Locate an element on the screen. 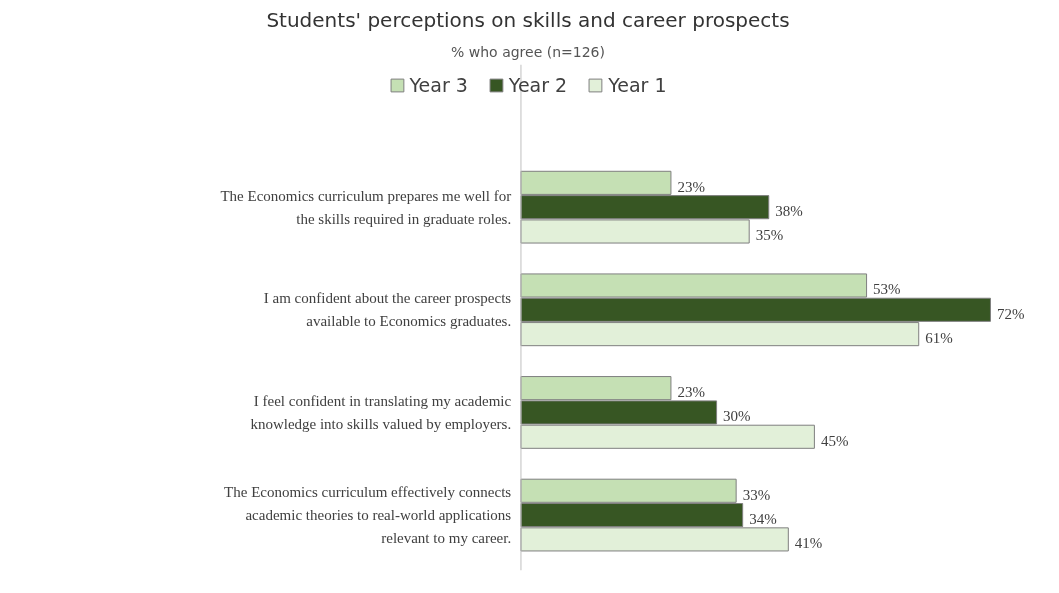 The image size is (1059, 593). data-label: 61% is located at coordinates (939, 338).